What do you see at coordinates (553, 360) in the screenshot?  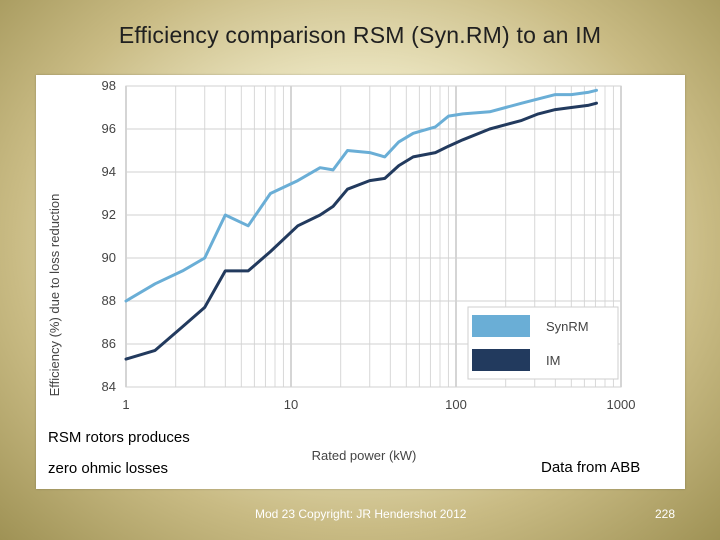 I see `legend-label-im: IM` at bounding box center [553, 360].